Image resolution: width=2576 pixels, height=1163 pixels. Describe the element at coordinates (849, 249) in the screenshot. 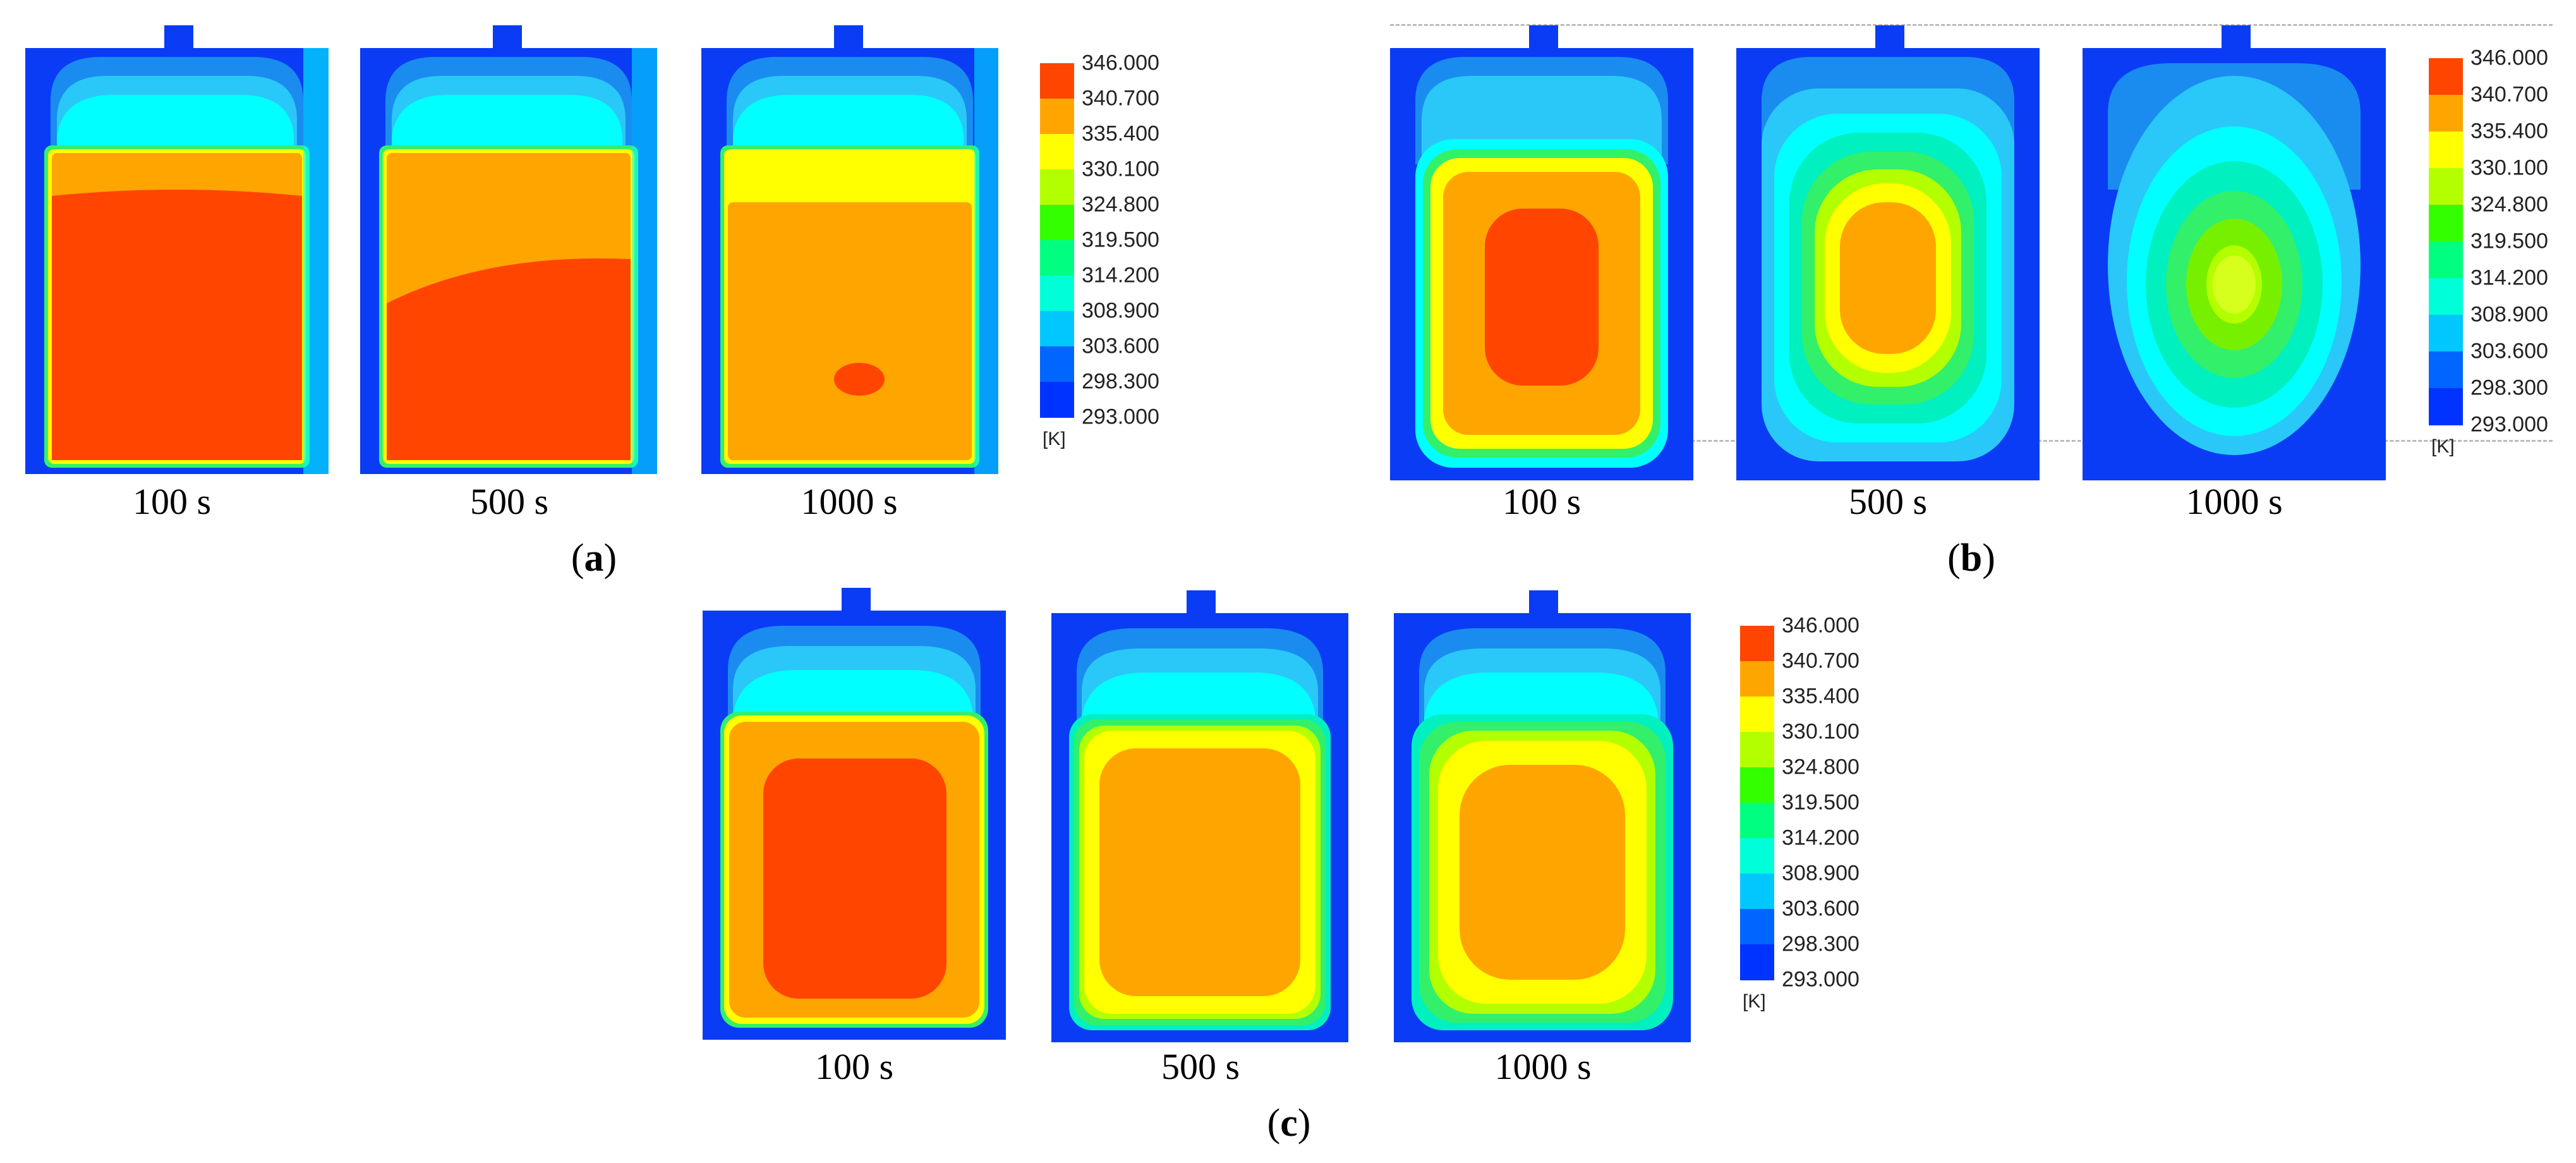

I see `panel-a-plot-1000s` at that location.